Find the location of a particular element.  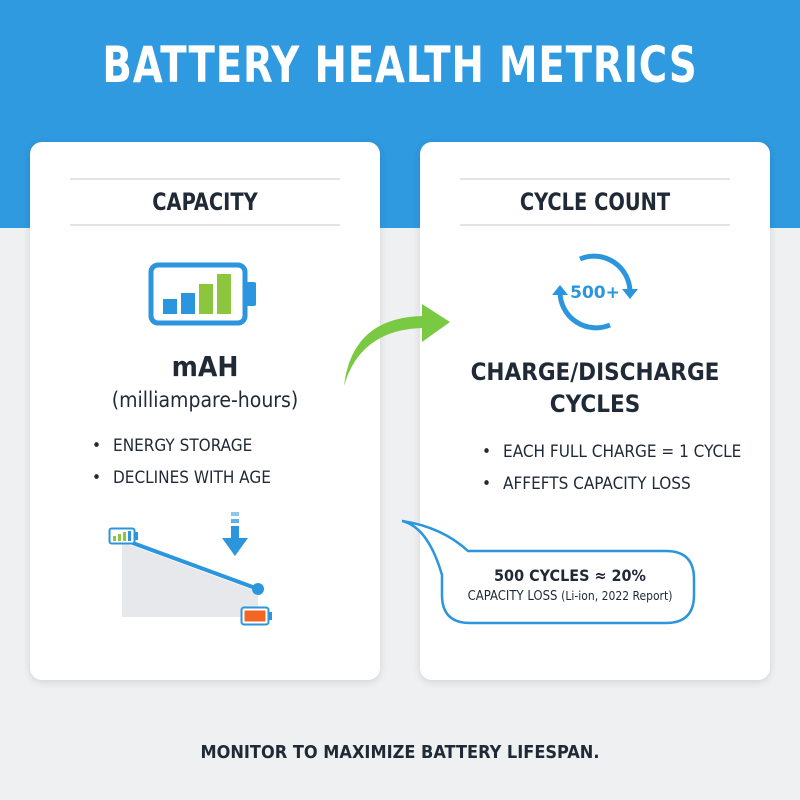

curved-arrow-icon is located at coordinates (397, 345).